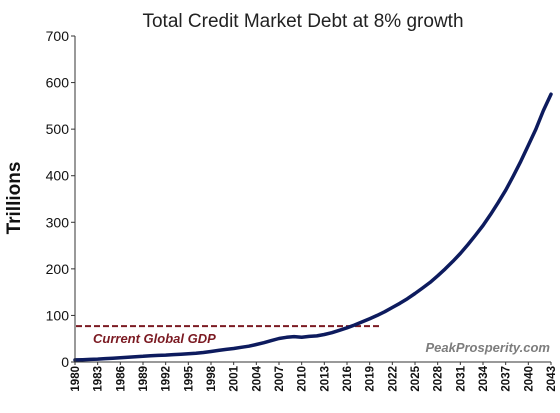  I want to click on y-tick-label: 400, so click(58, 176).